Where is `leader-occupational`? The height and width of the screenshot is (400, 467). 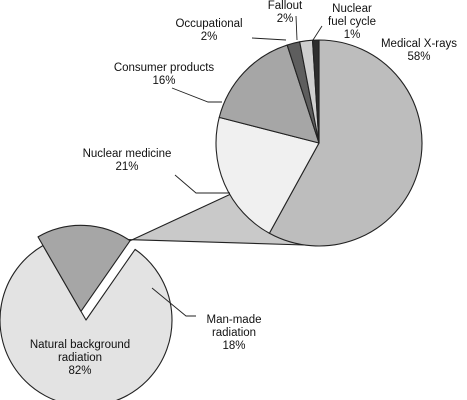 leader-occupational is located at coordinates (269, 39).